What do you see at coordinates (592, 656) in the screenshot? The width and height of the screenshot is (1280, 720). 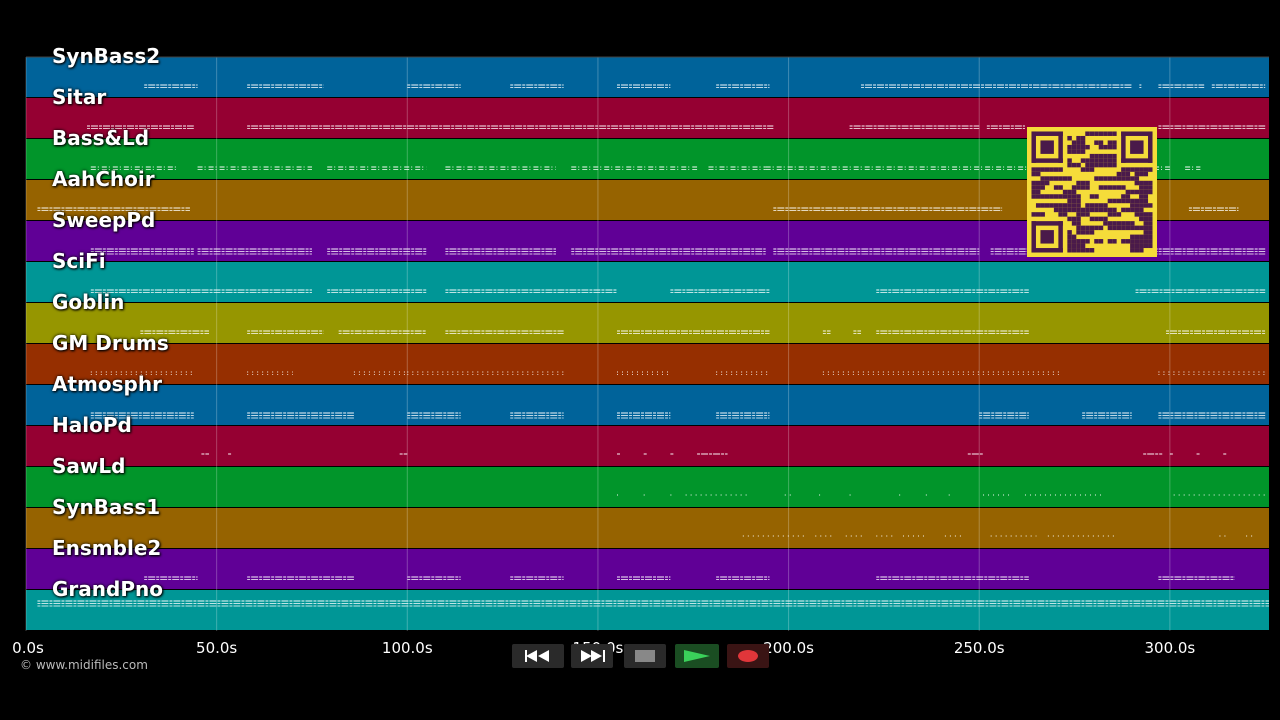 I see `fast-forward-button` at bounding box center [592, 656].